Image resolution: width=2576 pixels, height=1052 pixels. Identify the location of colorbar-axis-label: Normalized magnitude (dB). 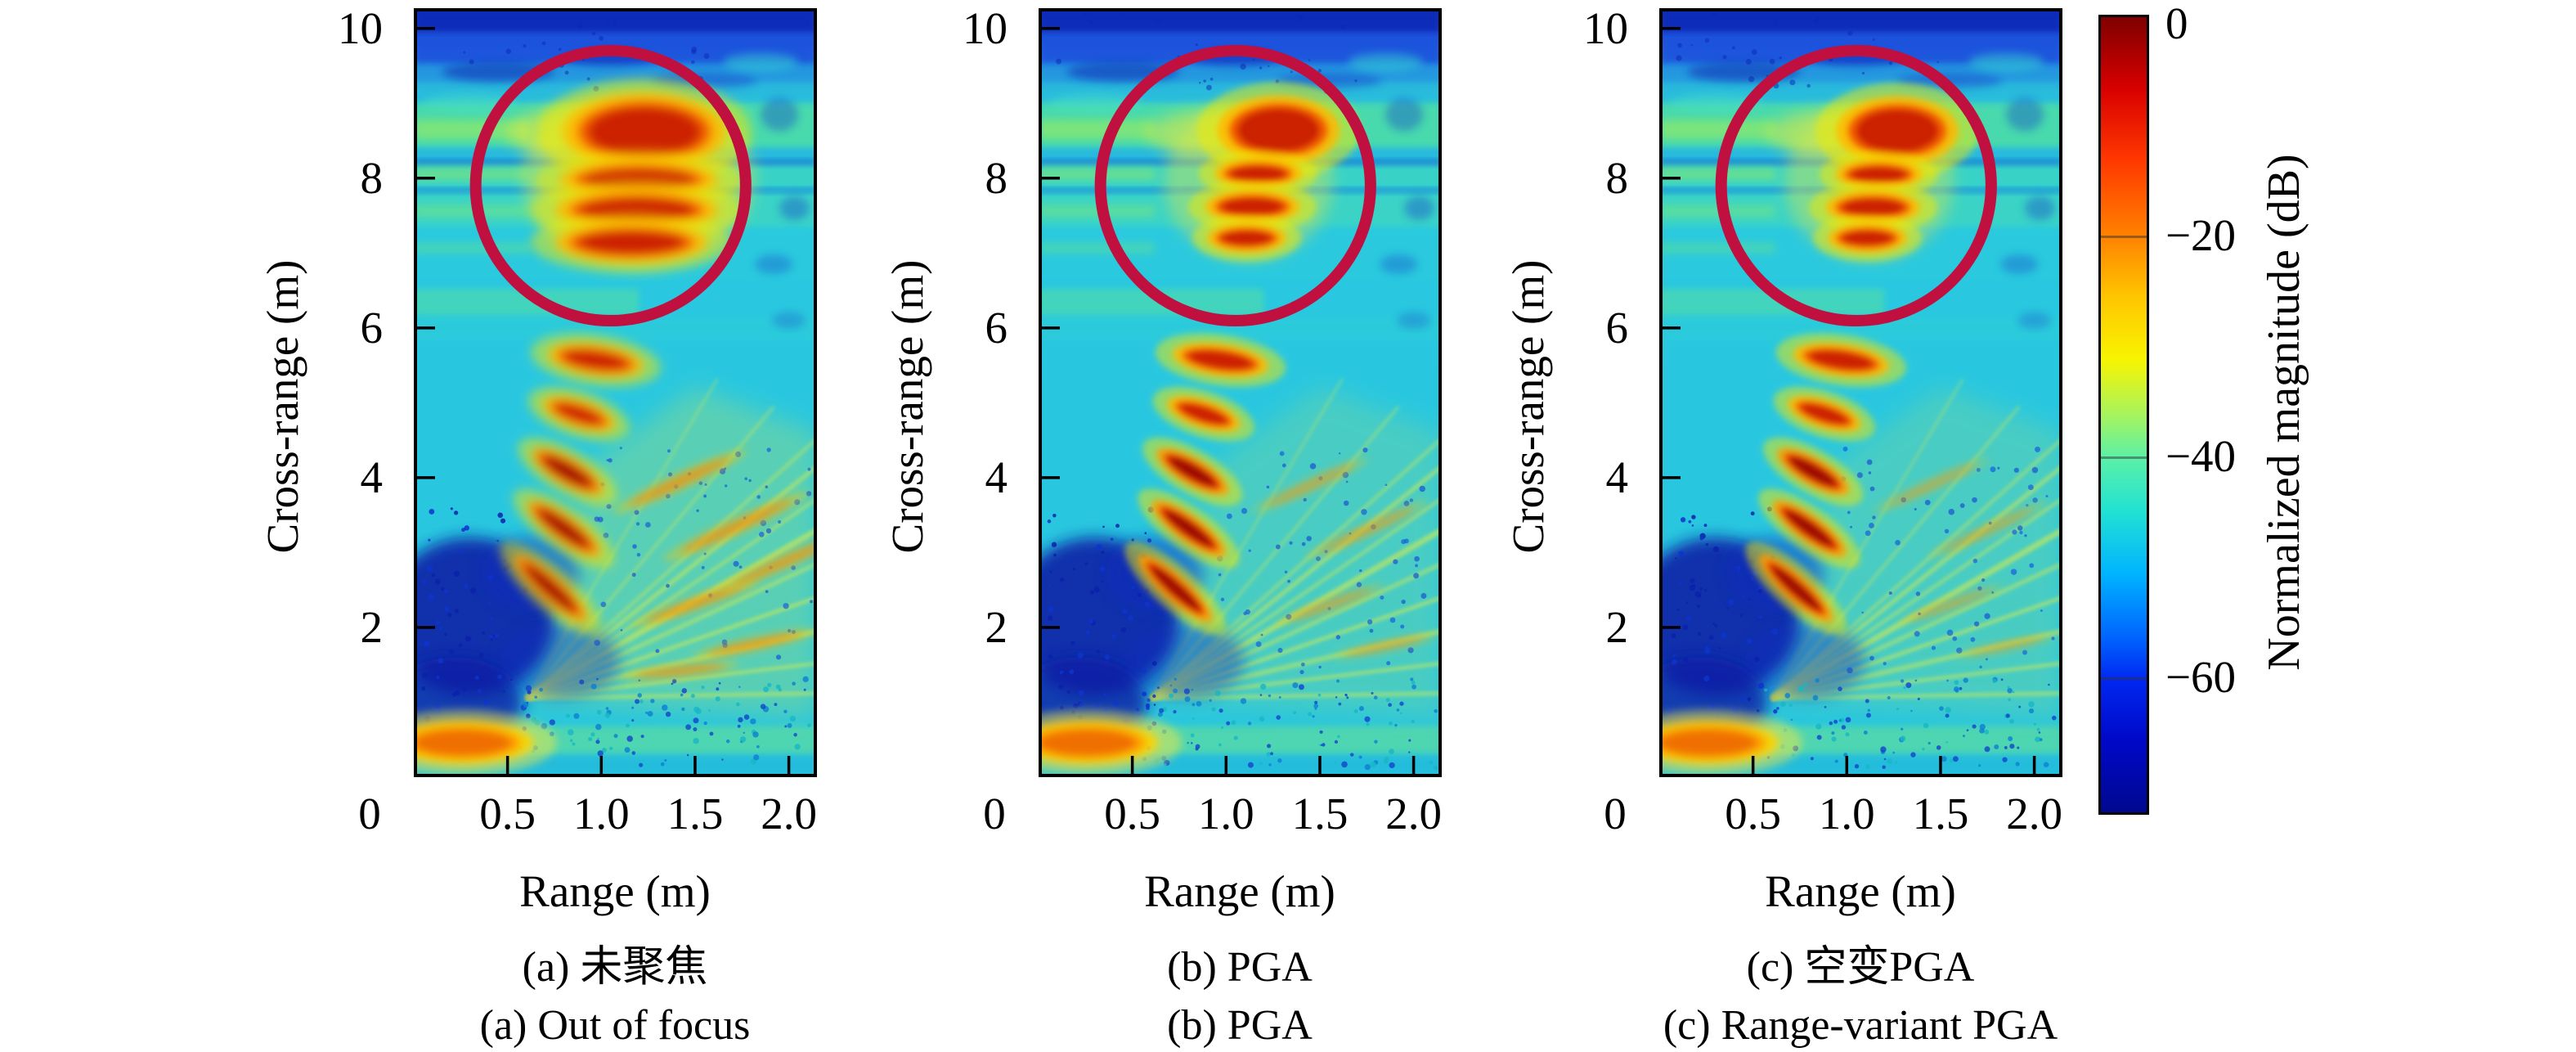
(2284, 412).